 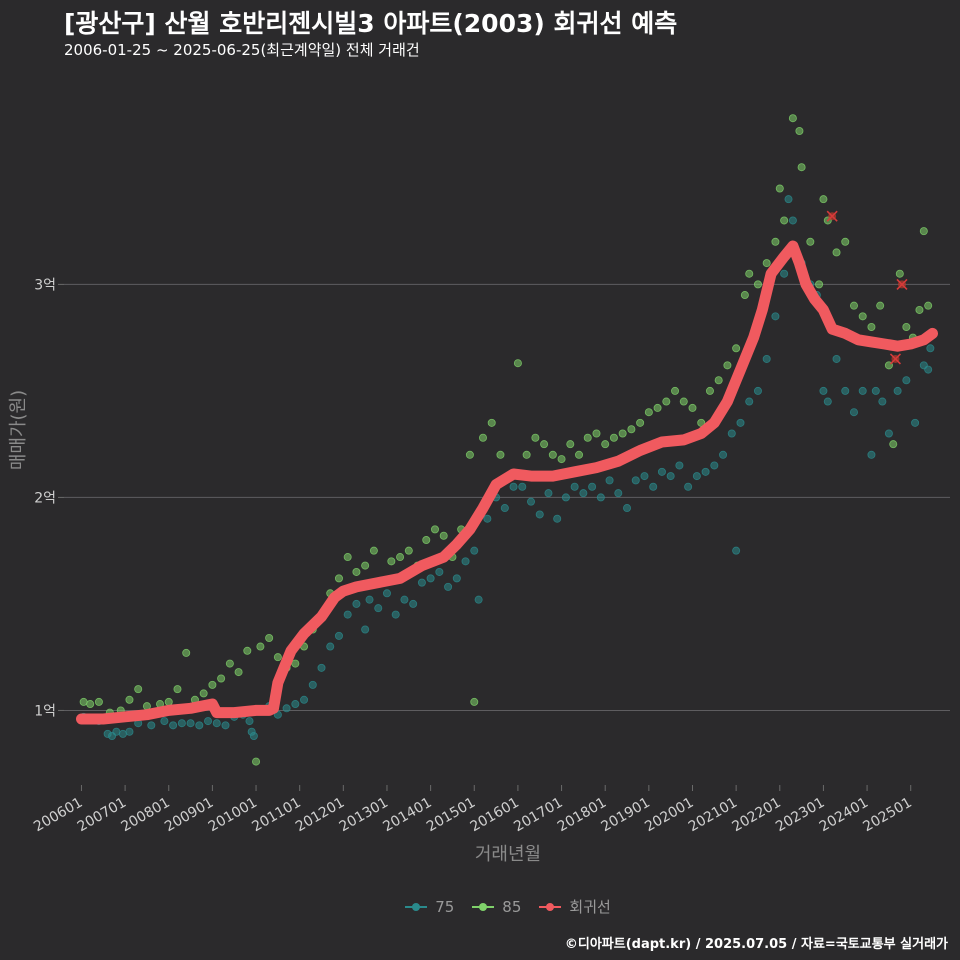 I want to click on x-tick-label: 200601, so click(x=58, y=815).